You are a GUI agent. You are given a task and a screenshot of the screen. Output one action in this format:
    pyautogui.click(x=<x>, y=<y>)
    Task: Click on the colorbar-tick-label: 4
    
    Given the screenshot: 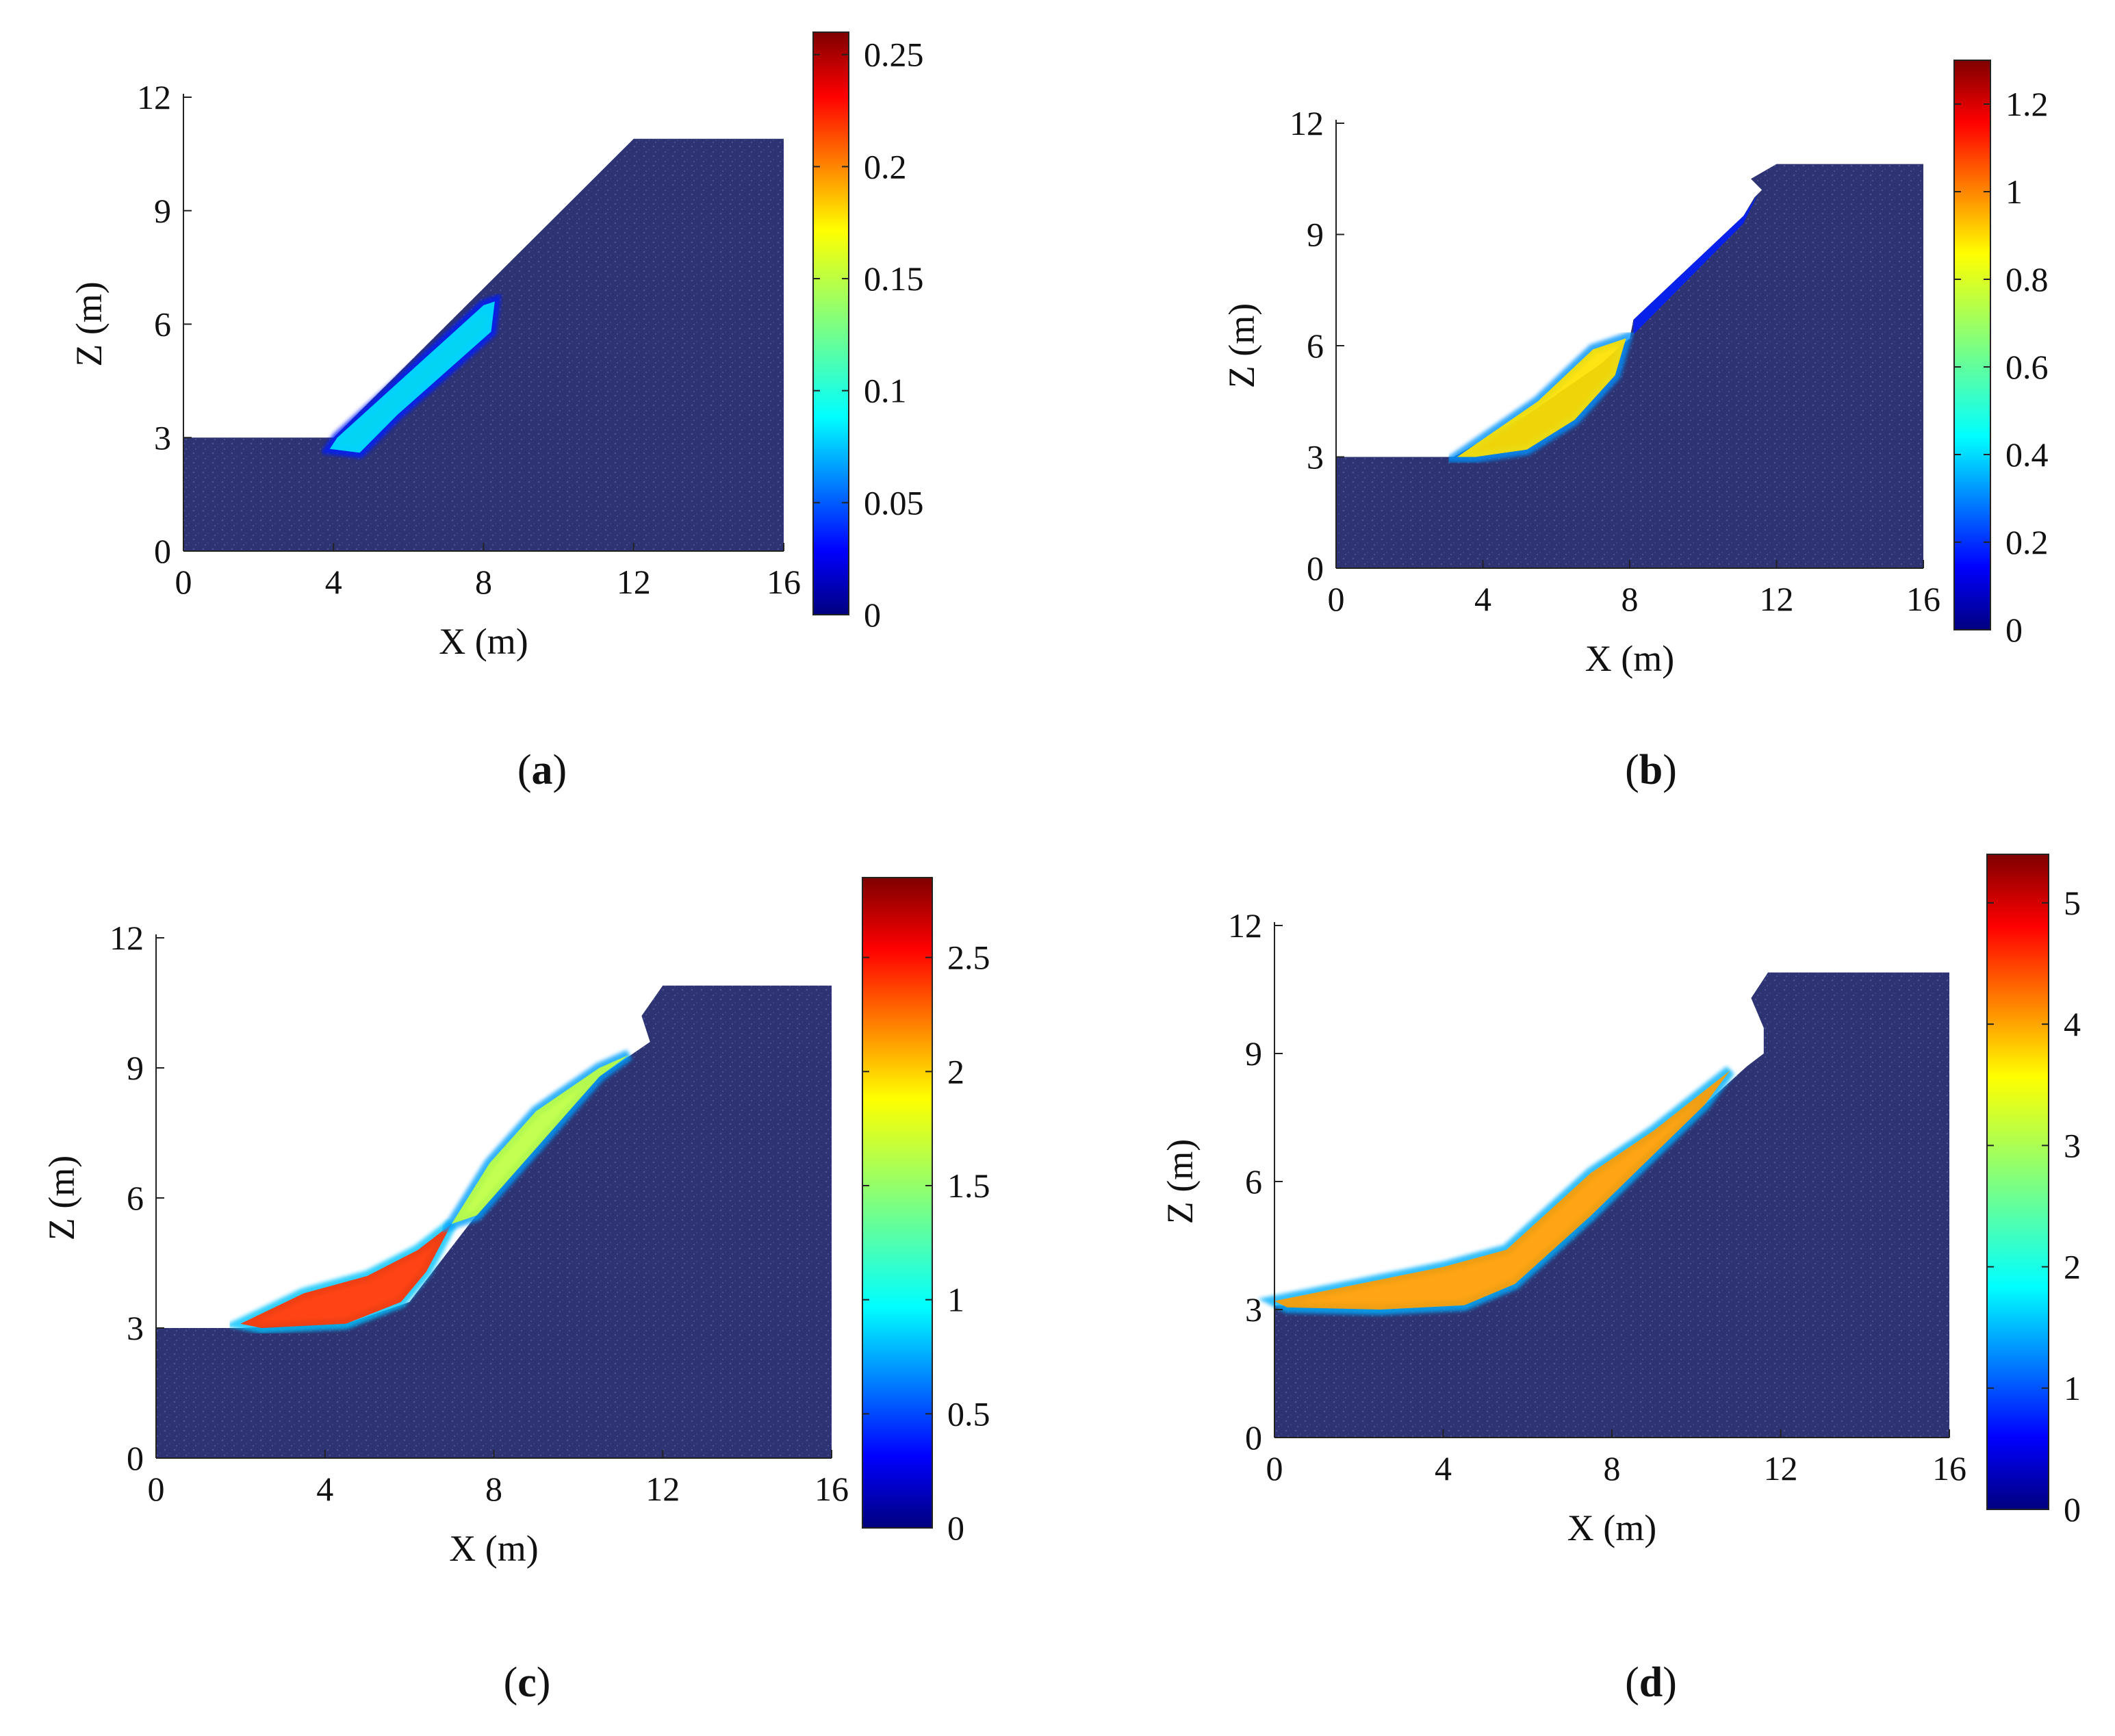 What is the action you would take?
    pyautogui.click(x=2073, y=1024)
    